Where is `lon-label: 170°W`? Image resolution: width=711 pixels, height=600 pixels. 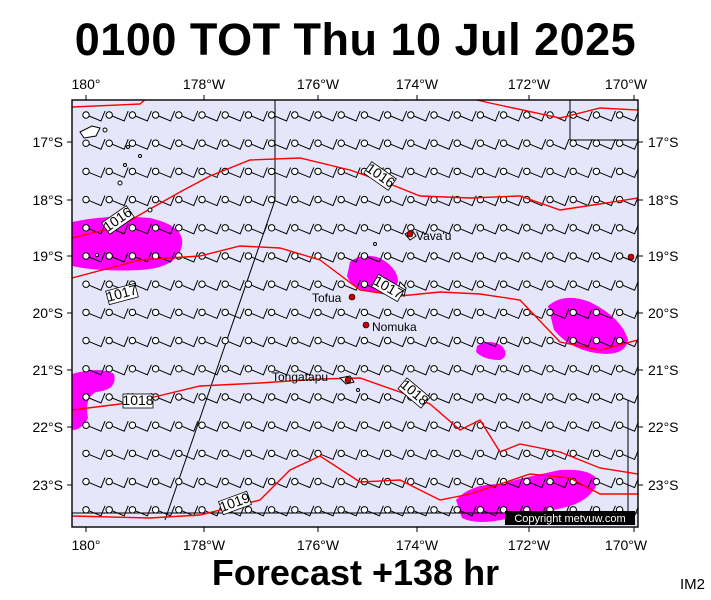
lon-label: 170°W is located at coordinates (626, 545).